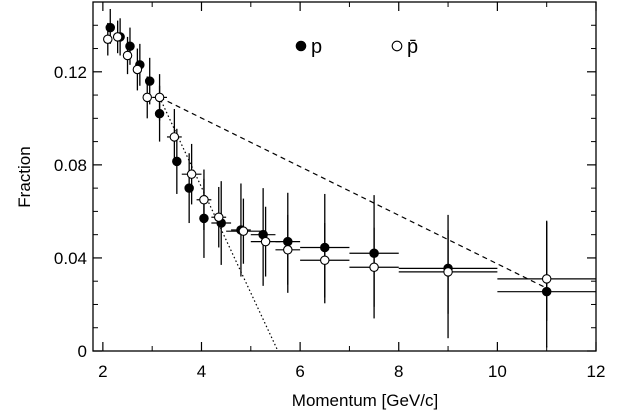 The image size is (623, 420). I want to click on legend-marker-p, so click(301, 46).